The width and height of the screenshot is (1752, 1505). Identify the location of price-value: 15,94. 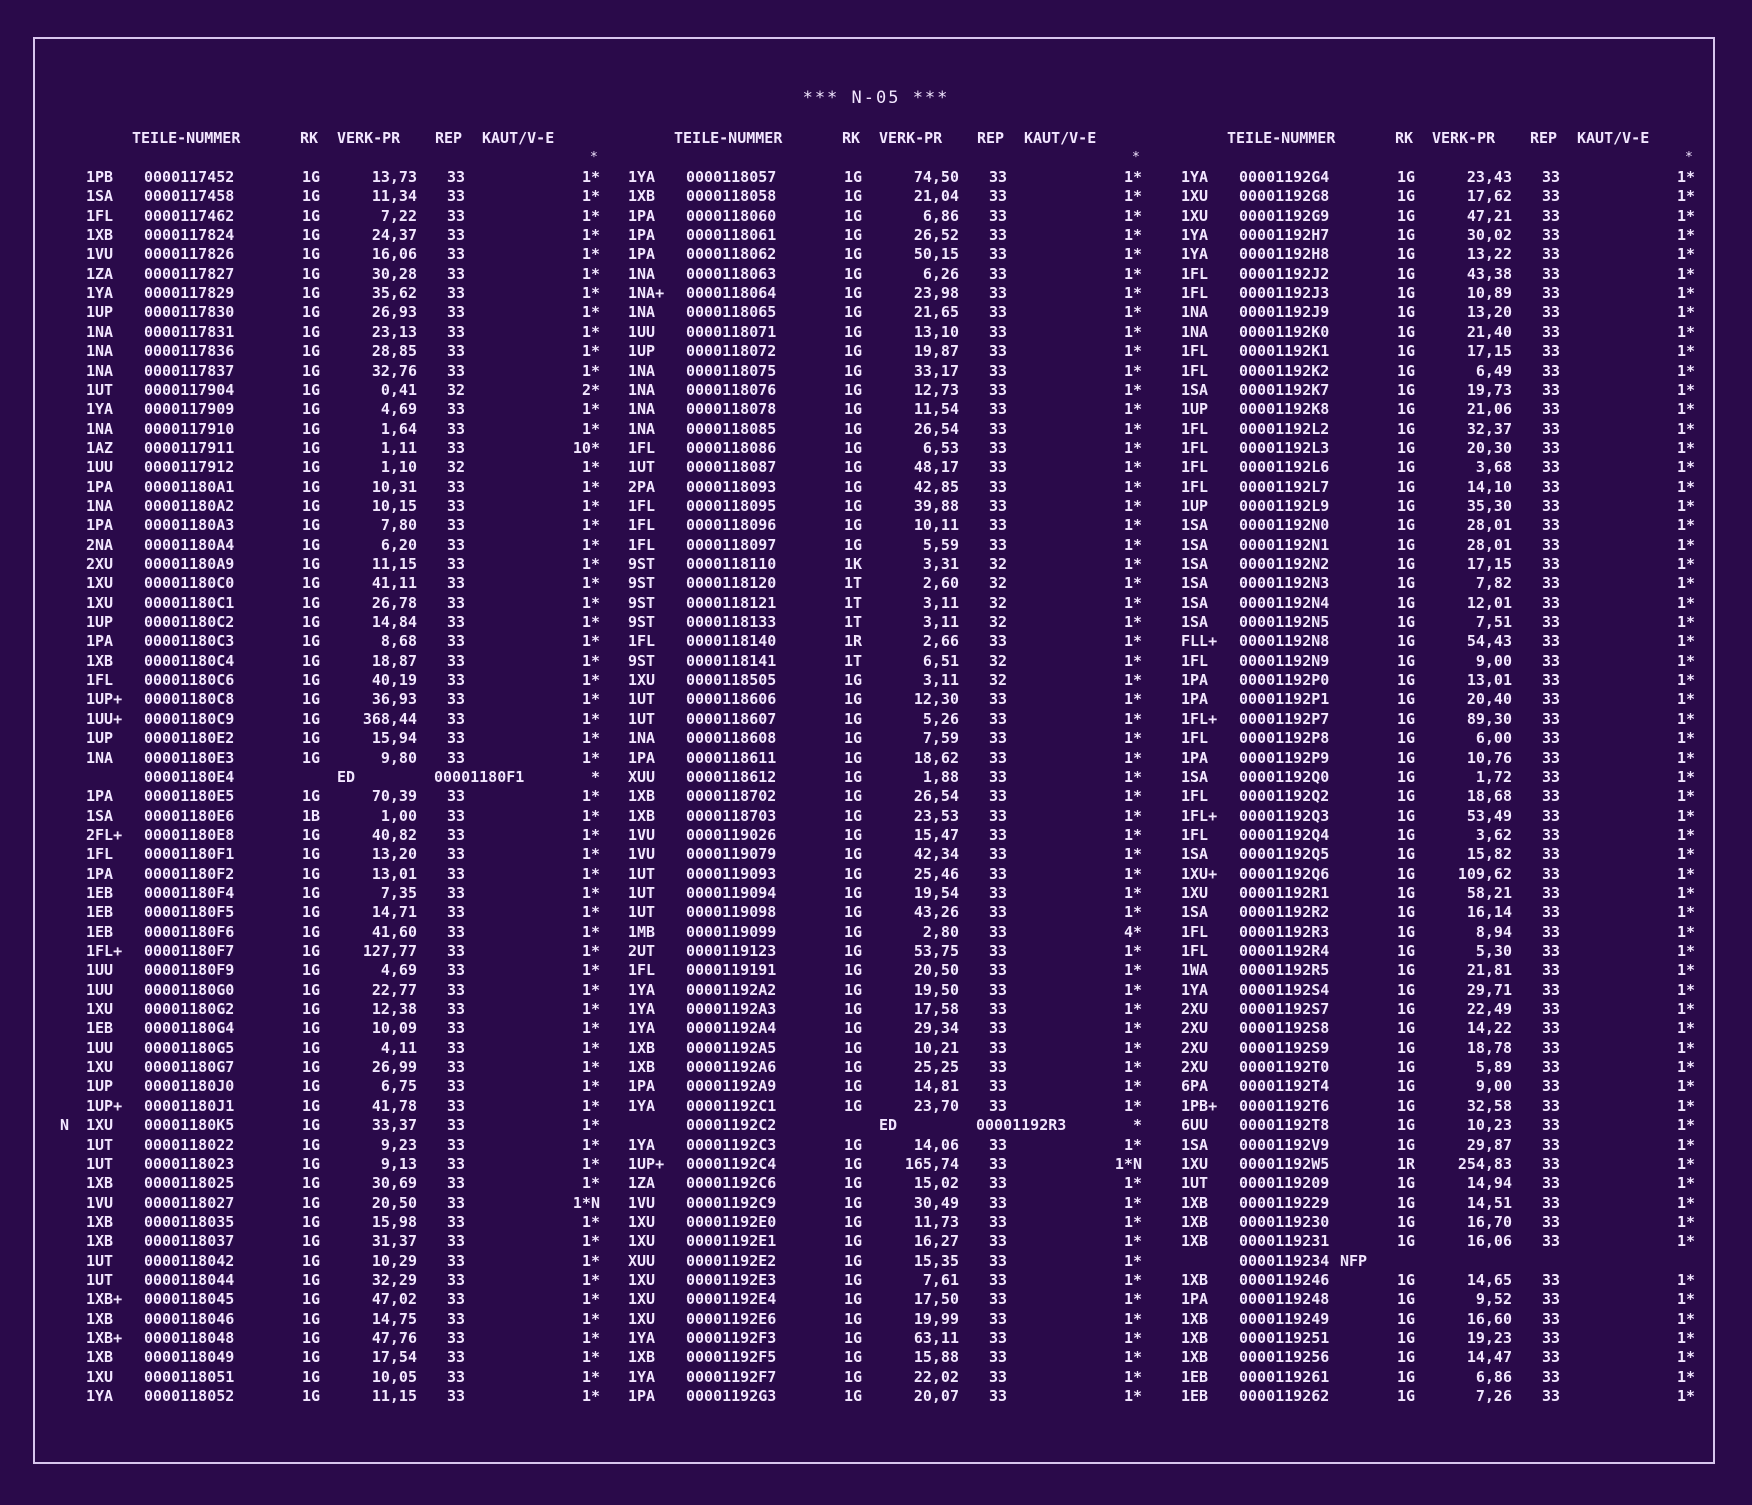
(394, 738).